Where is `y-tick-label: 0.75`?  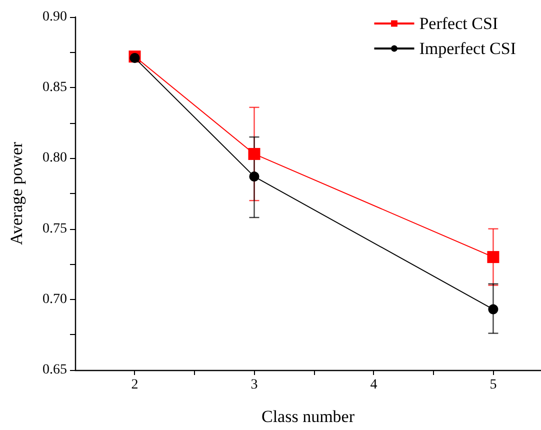 y-tick-label: 0.75 is located at coordinates (54, 228).